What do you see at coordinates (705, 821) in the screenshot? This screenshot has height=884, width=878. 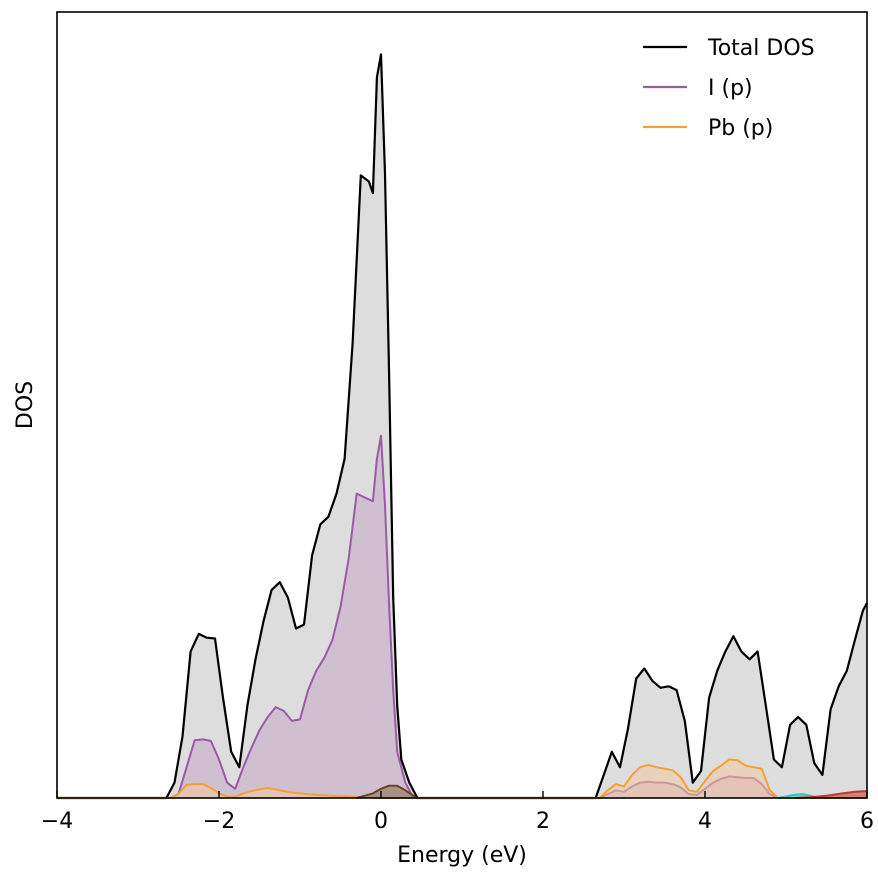 I see `x-tick-label: 4` at bounding box center [705, 821].